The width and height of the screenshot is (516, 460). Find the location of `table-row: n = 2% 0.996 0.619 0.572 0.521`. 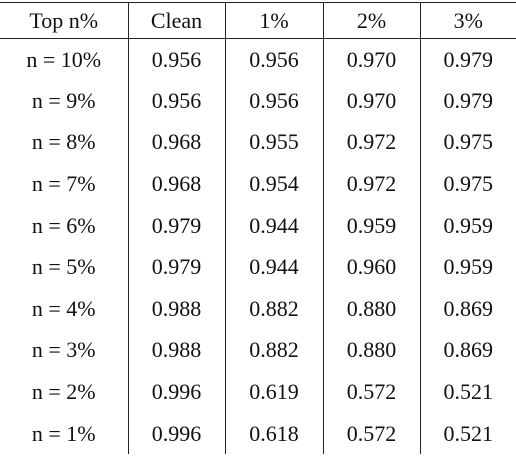

table-row: n = 2% 0.996 0.619 0.572 0.521 is located at coordinates (258, 392).